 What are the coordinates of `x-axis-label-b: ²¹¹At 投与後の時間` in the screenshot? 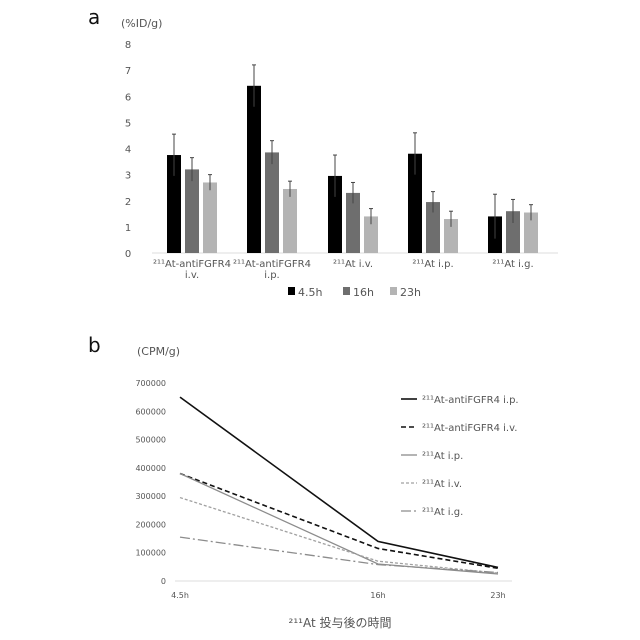 It's located at (340, 622).